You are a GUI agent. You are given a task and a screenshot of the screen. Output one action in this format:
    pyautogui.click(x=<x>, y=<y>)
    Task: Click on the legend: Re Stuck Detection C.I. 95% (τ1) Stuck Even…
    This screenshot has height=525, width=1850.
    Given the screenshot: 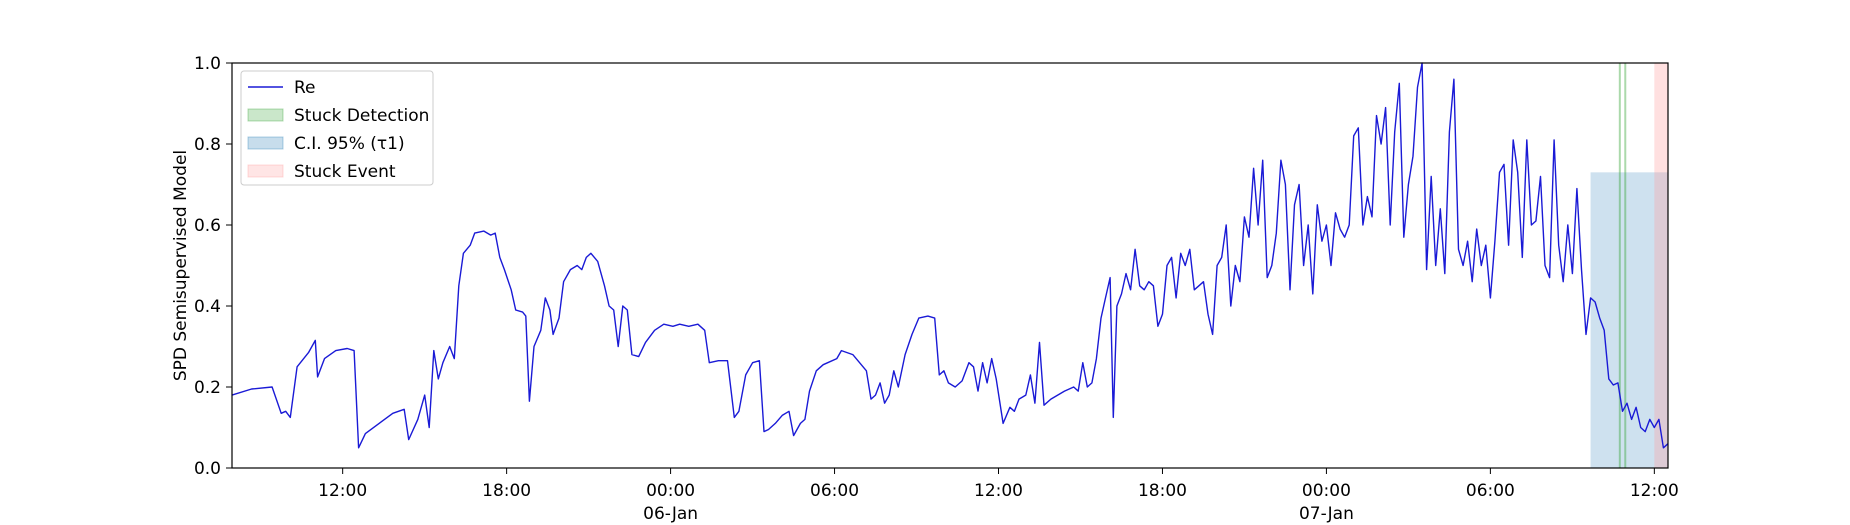 What is the action you would take?
    pyautogui.click(x=337, y=128)
    